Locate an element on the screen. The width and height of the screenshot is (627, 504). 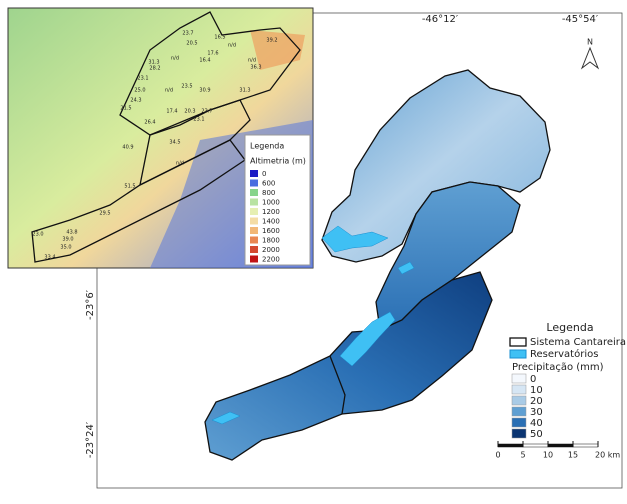
north-arrow: N is located at coordinates (590, 54).